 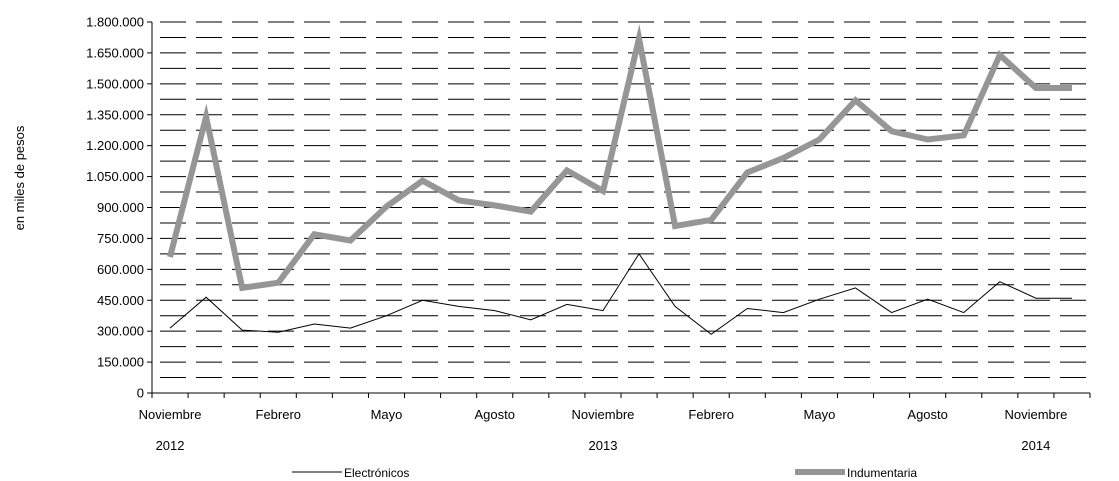 What do you see at coordinates (115, 176) in the screenshot?
I see `y-tick-label: 1.050.000` at bounding box center [115, 176].